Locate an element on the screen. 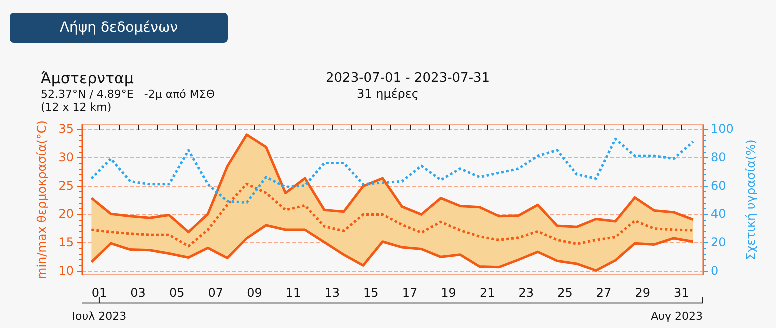 The height and width of the screenshot is (328, 776). y-tick-label: 30 is located at coordinates (66, 157).